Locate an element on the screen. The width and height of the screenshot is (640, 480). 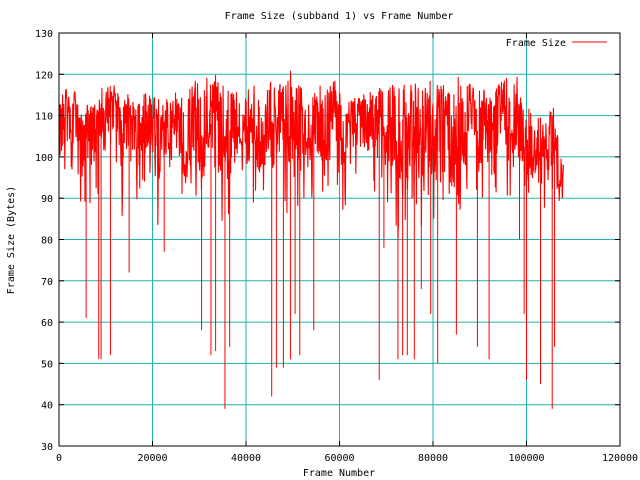
x-tick-label: 0 is located at coordinates (59, 458).